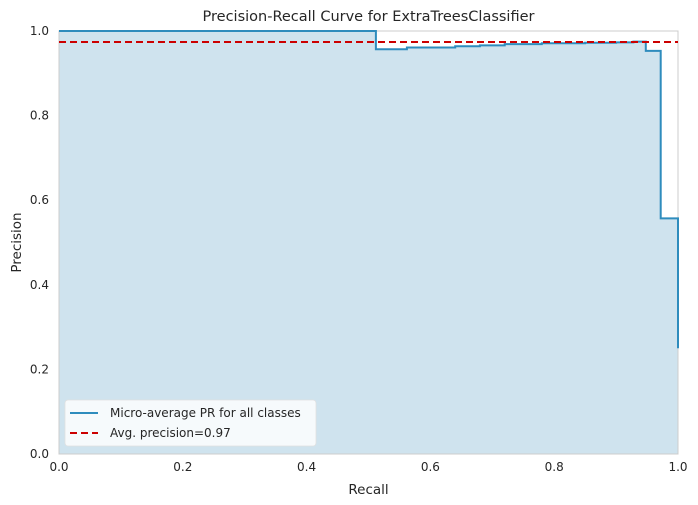 This screenshot has width=698, height=505. What do you see at coordinates (39, 200) in the screenshot?
I see `y-tick-label: 0.6` at bounding box center [39, 200].